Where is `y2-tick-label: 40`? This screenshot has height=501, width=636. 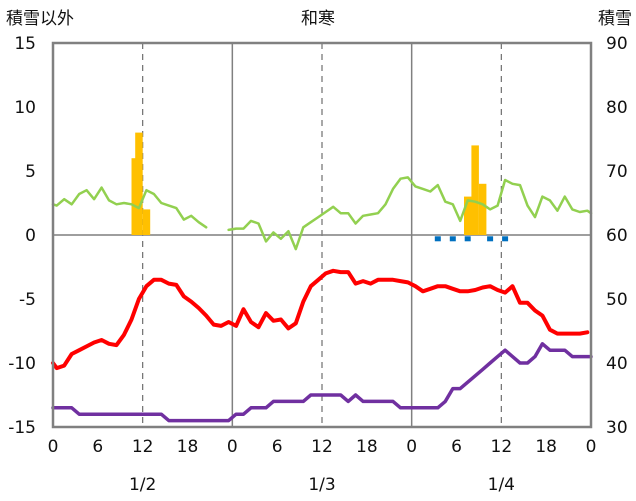
y2-tick-label: 40 is located at coordinates (617, 364).